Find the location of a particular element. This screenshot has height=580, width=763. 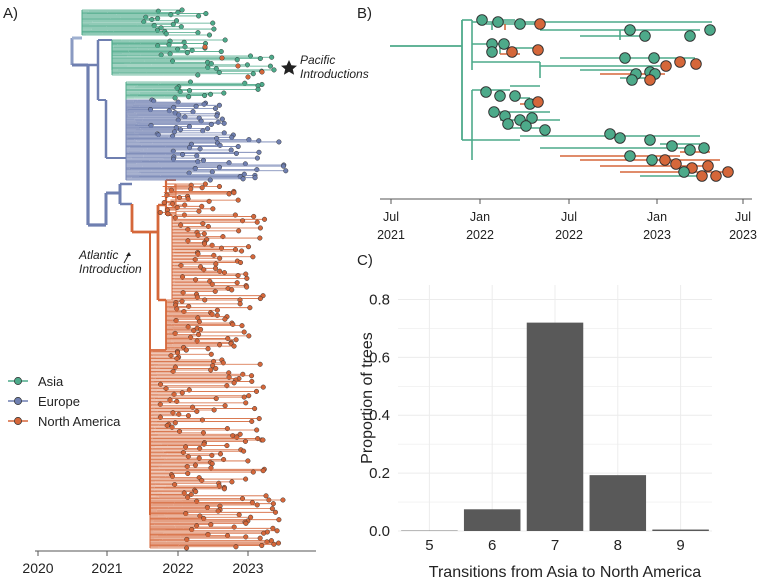

legend-label-north-america: North America is located at coordinates (79, 421).